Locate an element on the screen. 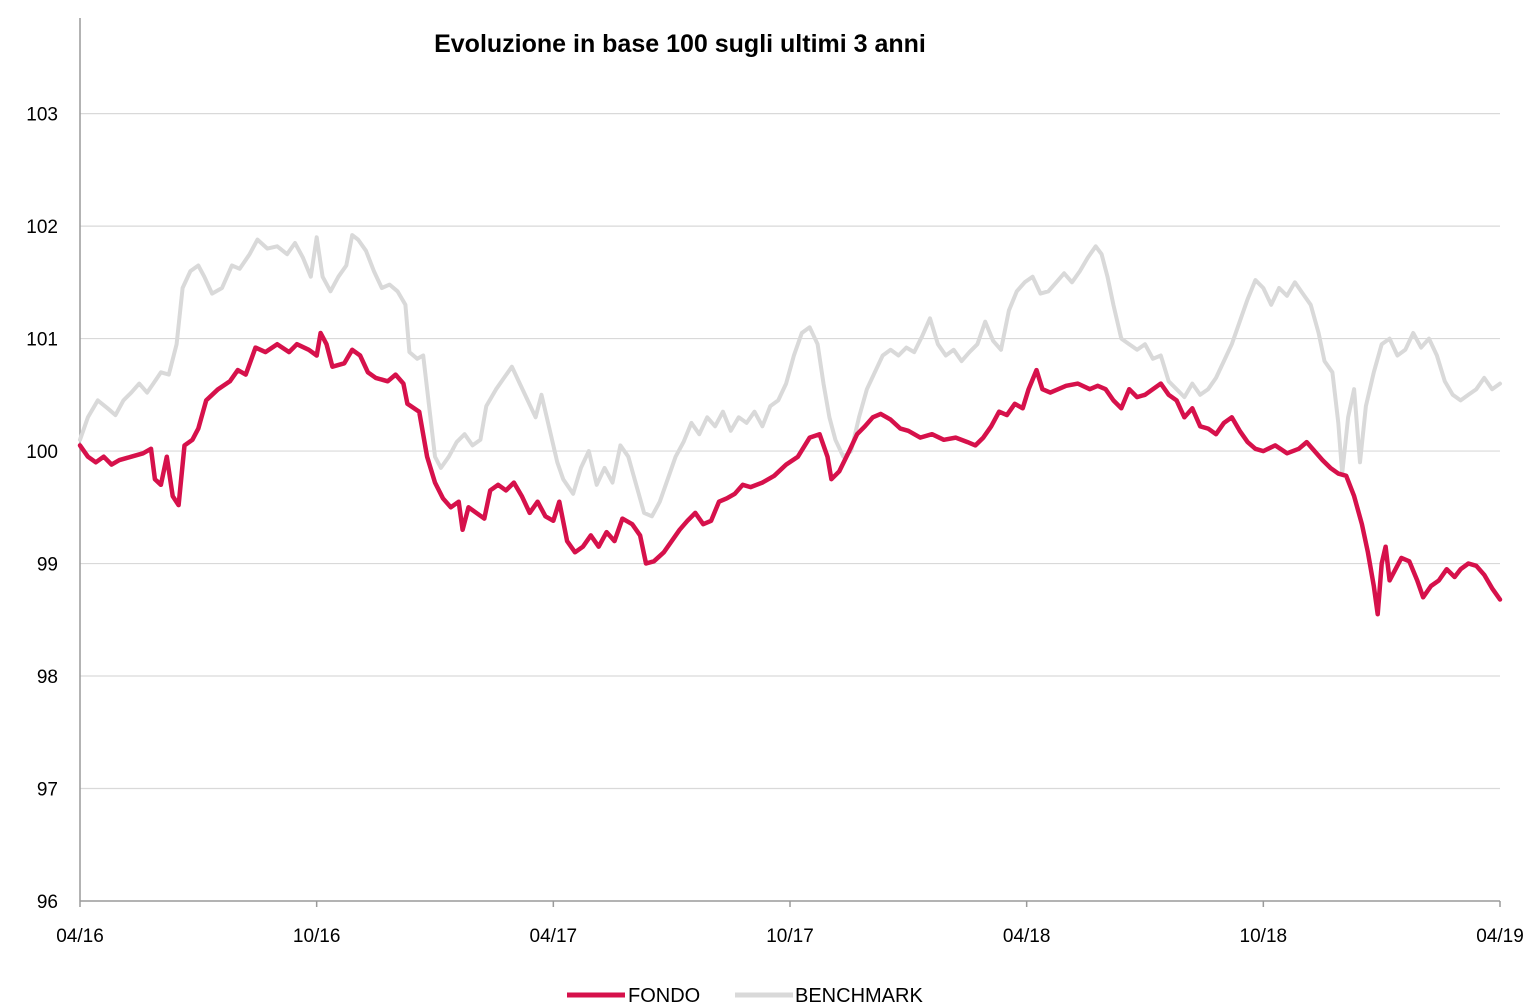  x-tick-label: 04/18 is located at coordinates (1027, 936).